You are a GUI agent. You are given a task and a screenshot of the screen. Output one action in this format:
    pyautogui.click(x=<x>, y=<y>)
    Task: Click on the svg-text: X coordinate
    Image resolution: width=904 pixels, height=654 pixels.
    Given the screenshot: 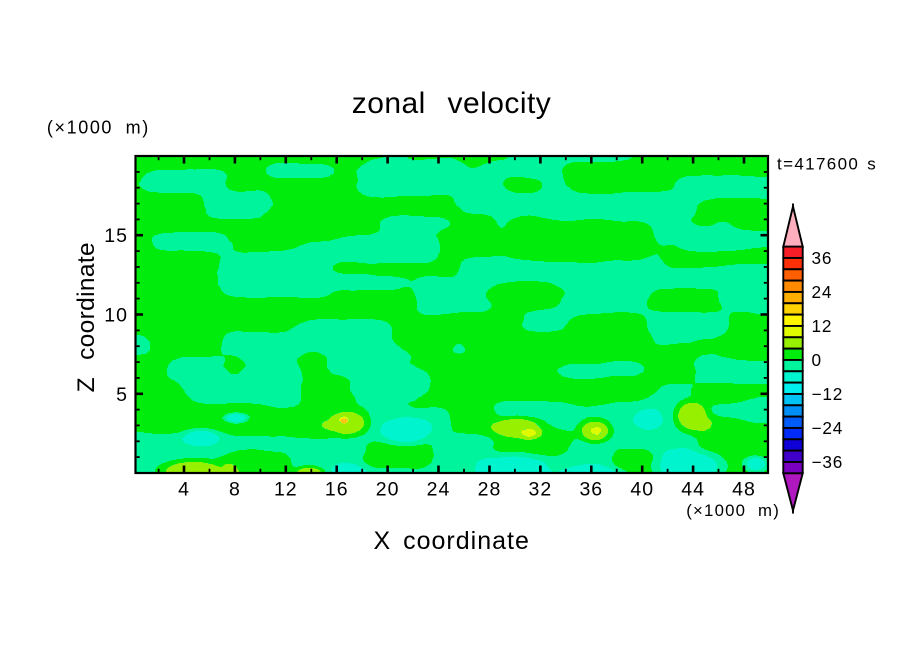 What is the action you would take?
    pyautogui.click(x=452, y=541)
    